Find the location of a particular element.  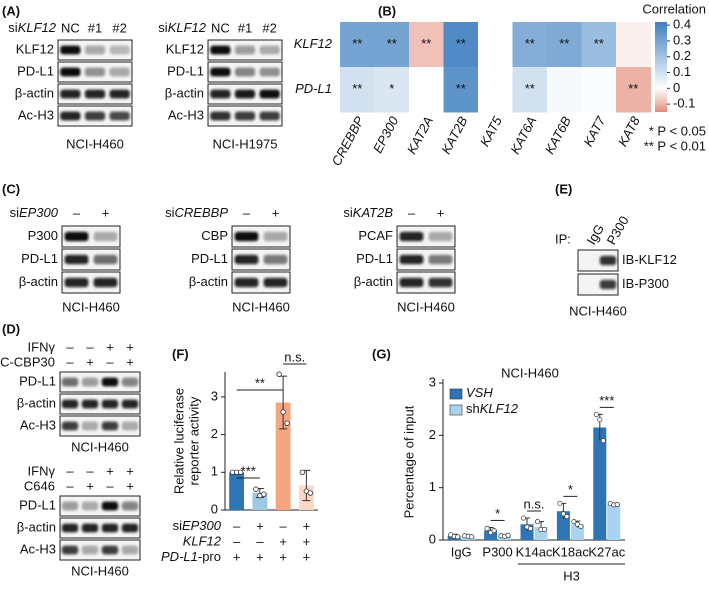

significance: *** is located at coordinates (248, 470).